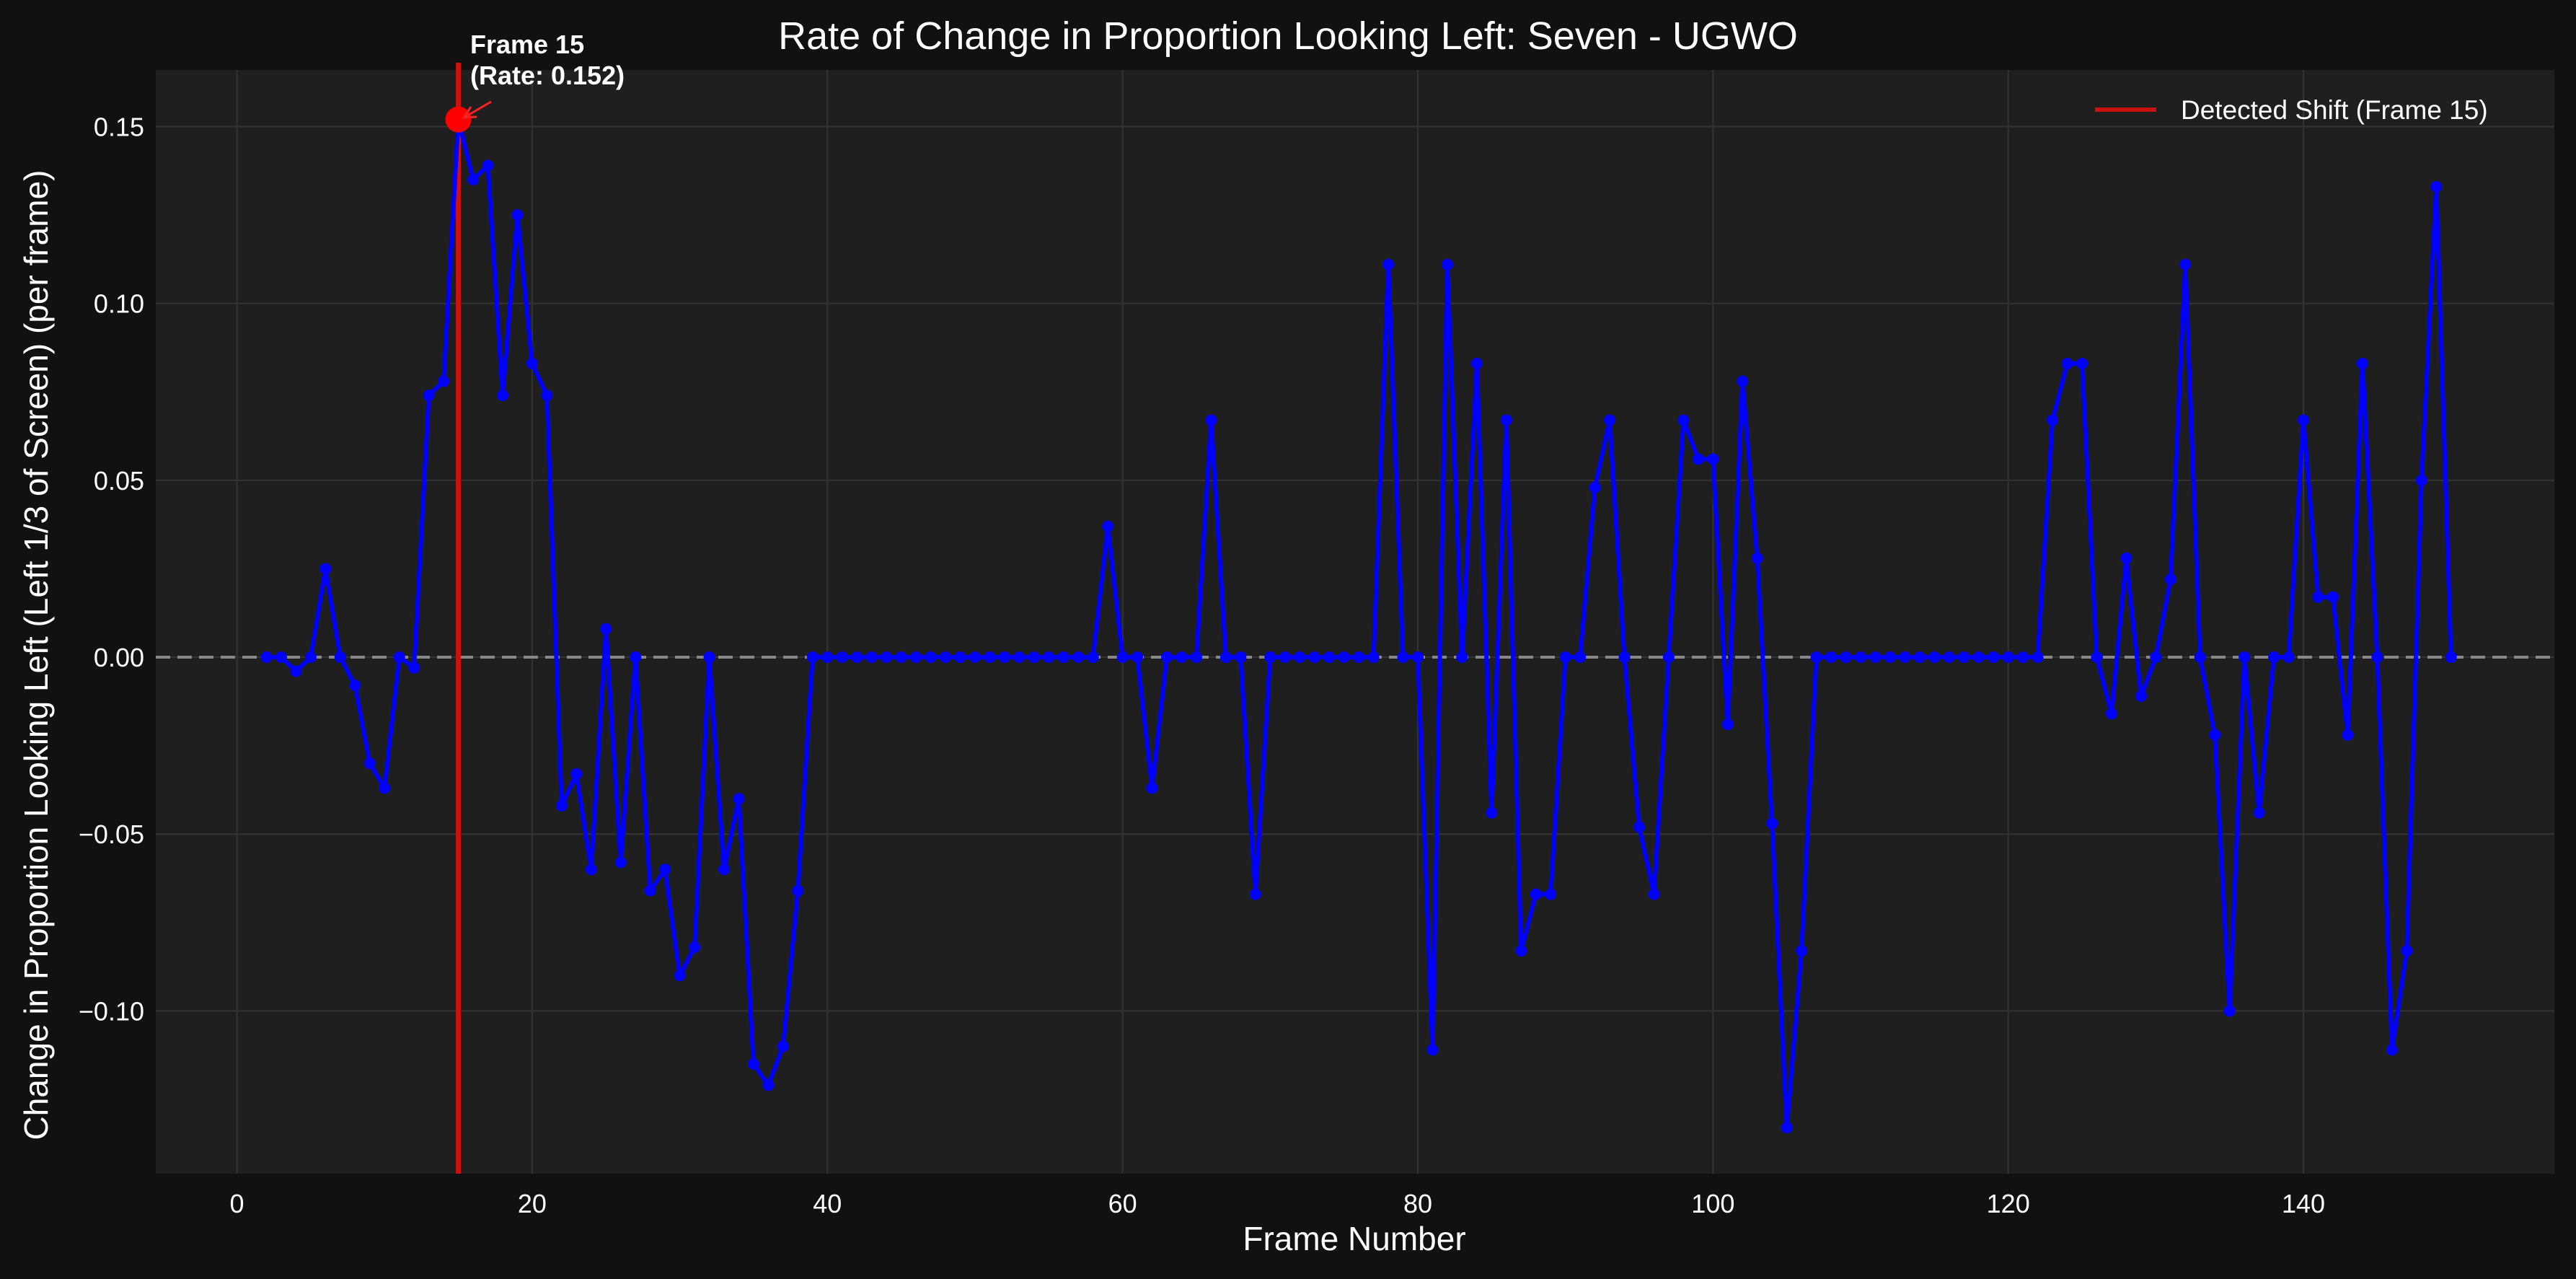 The image size is (2576, 1279). What do you see at coordinates (1122, 1203) in the screenshot?
I see `x-tick-label: 60` at bounding box center [1122, 1203].